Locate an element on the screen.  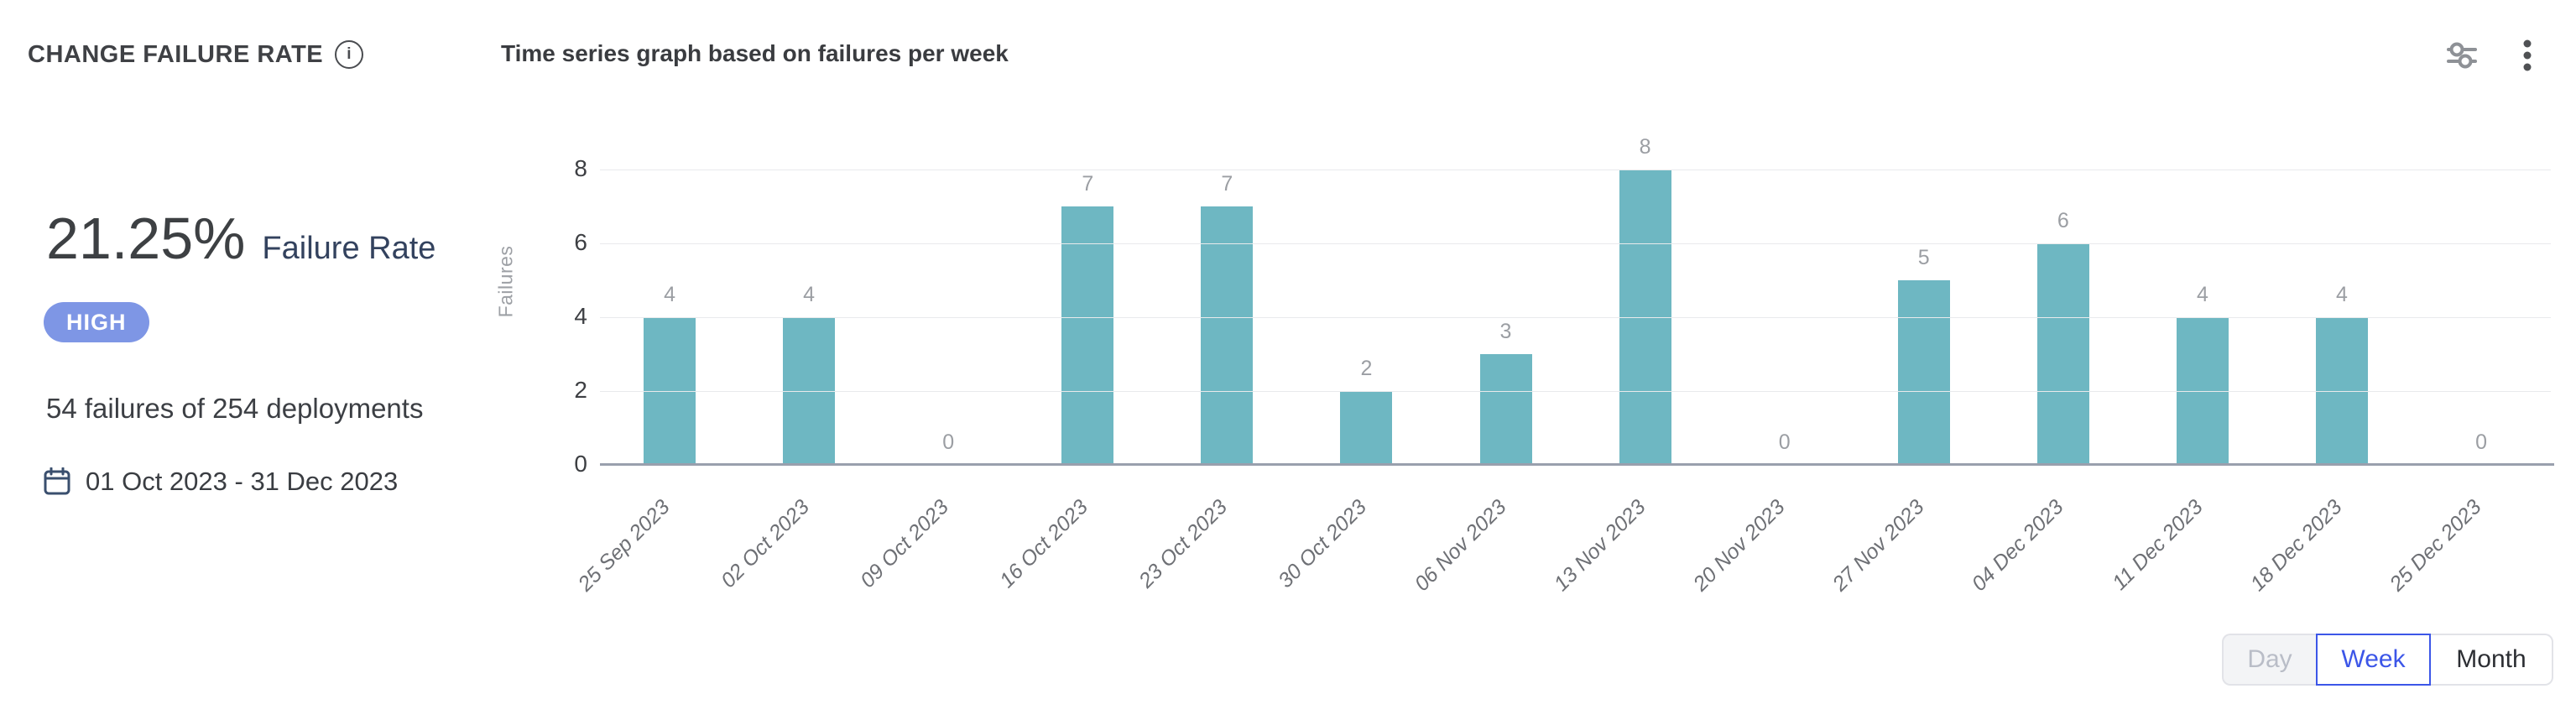
bar-value-label: 3 is located at coordinates (1505, 331).